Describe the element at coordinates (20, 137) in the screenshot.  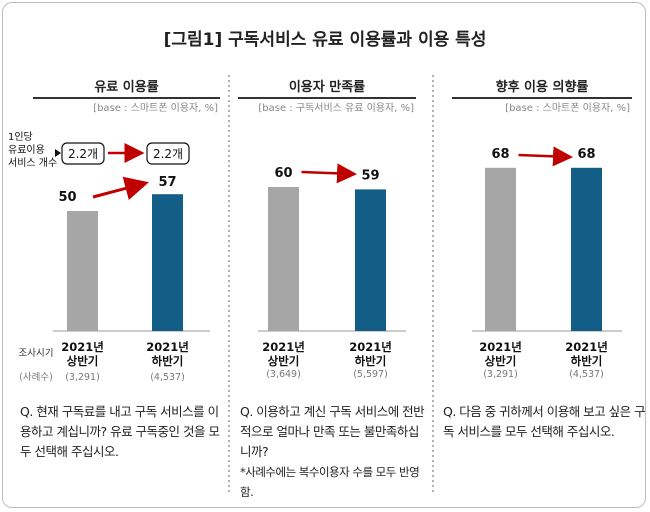
I see `per-person-label: 1인당` at that location.